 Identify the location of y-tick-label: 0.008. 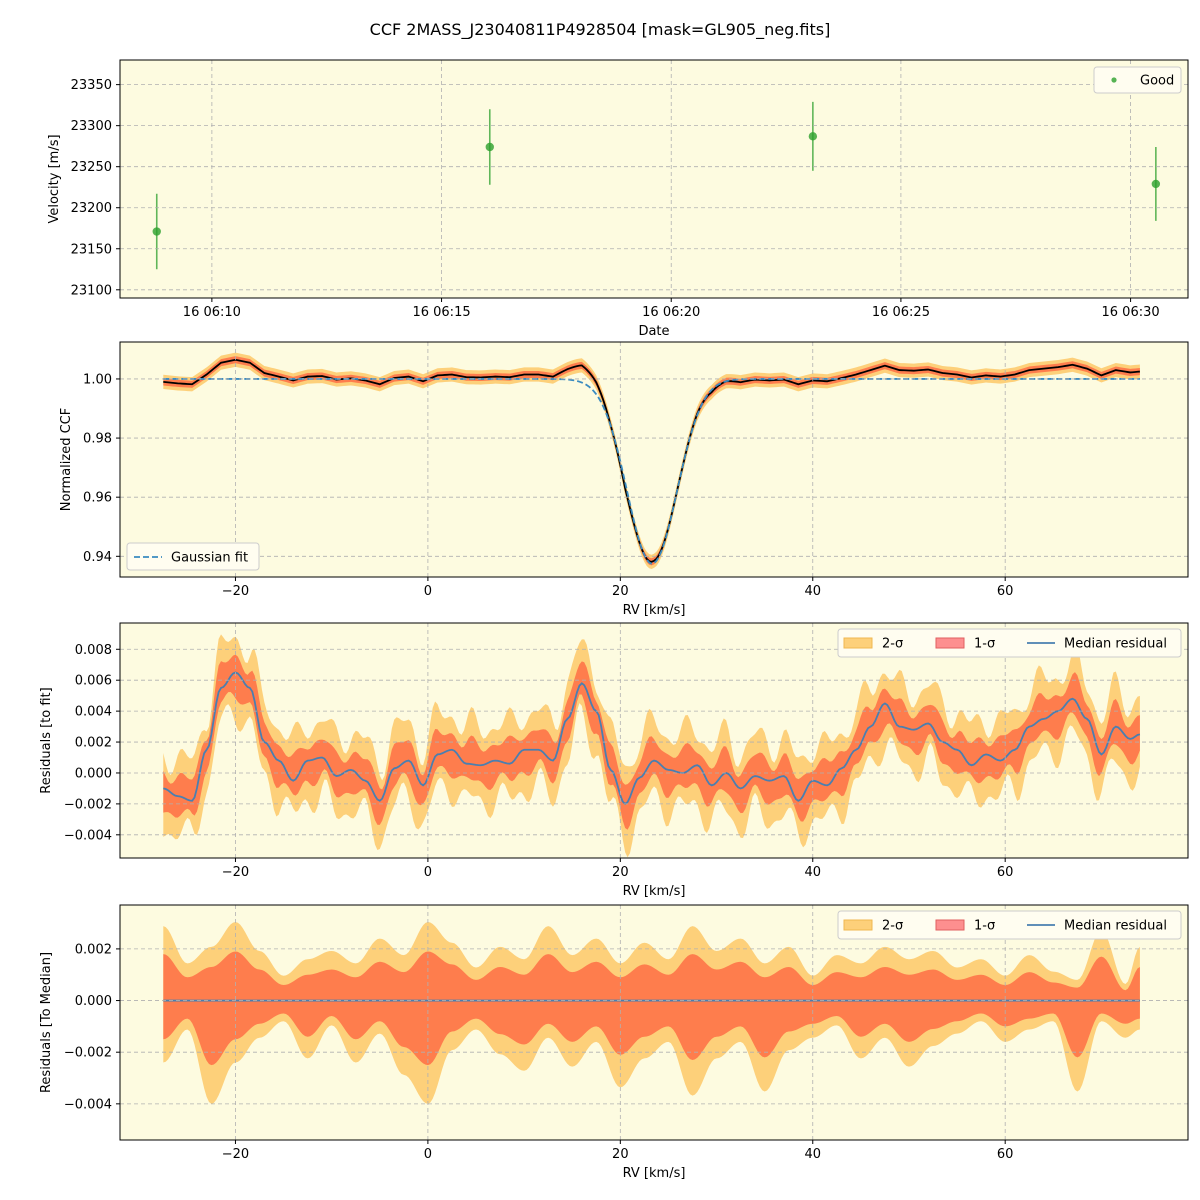
(93, 650).